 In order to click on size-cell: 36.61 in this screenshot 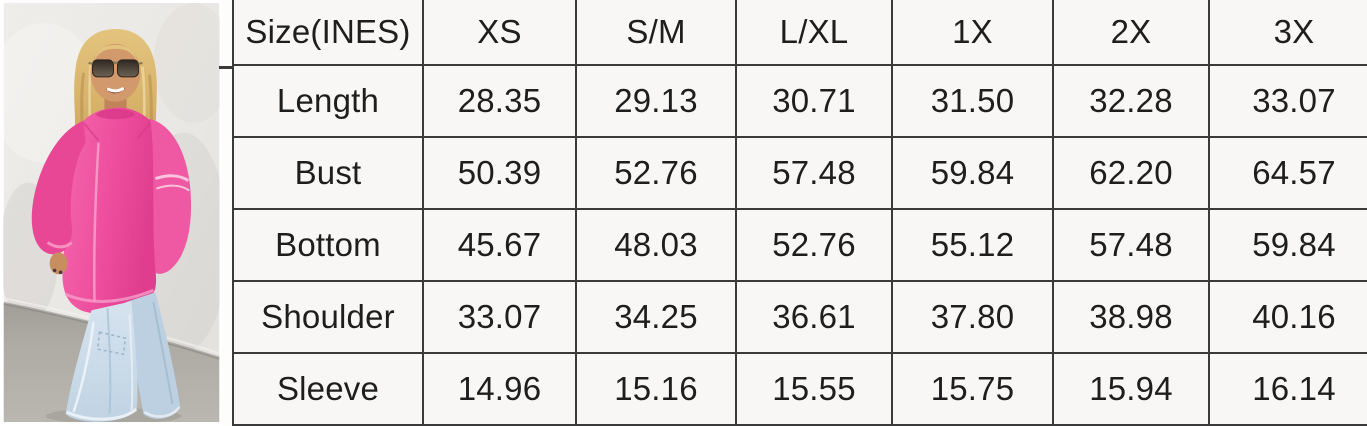, I will do `click(814, 317)`.